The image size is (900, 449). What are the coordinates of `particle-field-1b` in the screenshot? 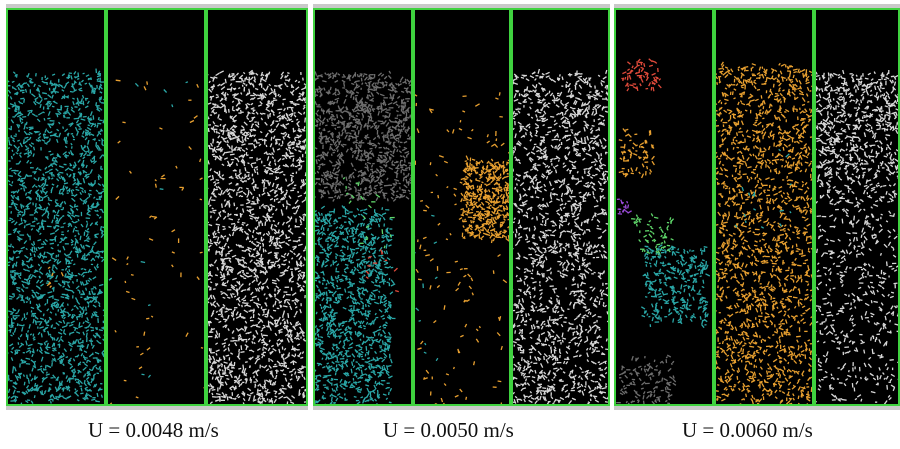 It's located at (156, 241).